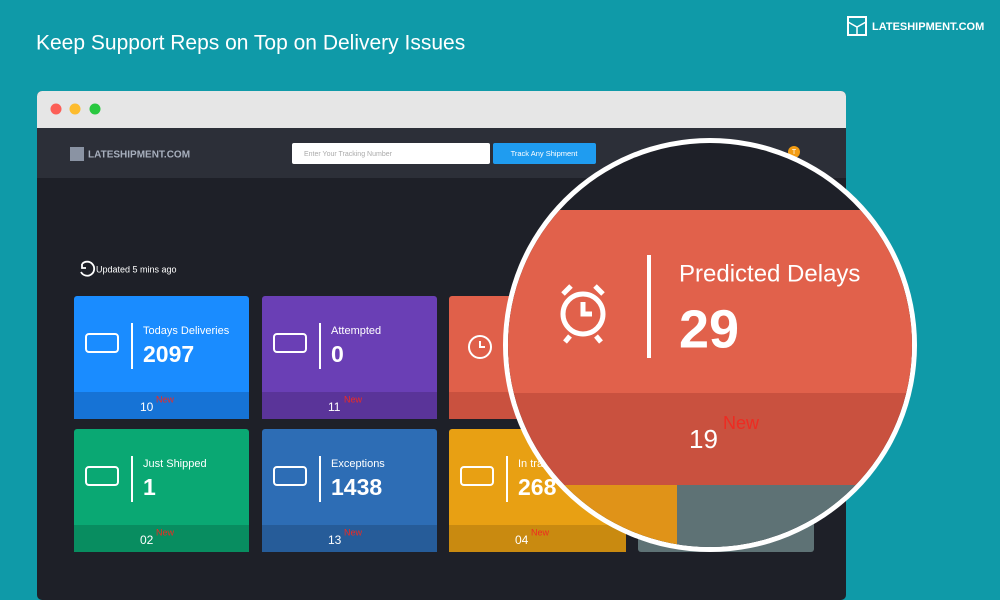 The width and height of the screenshot is (1000, 600). Describe the element at coordinates (356, 487) in the screenshot. I see `card-value: 1438` at that location.